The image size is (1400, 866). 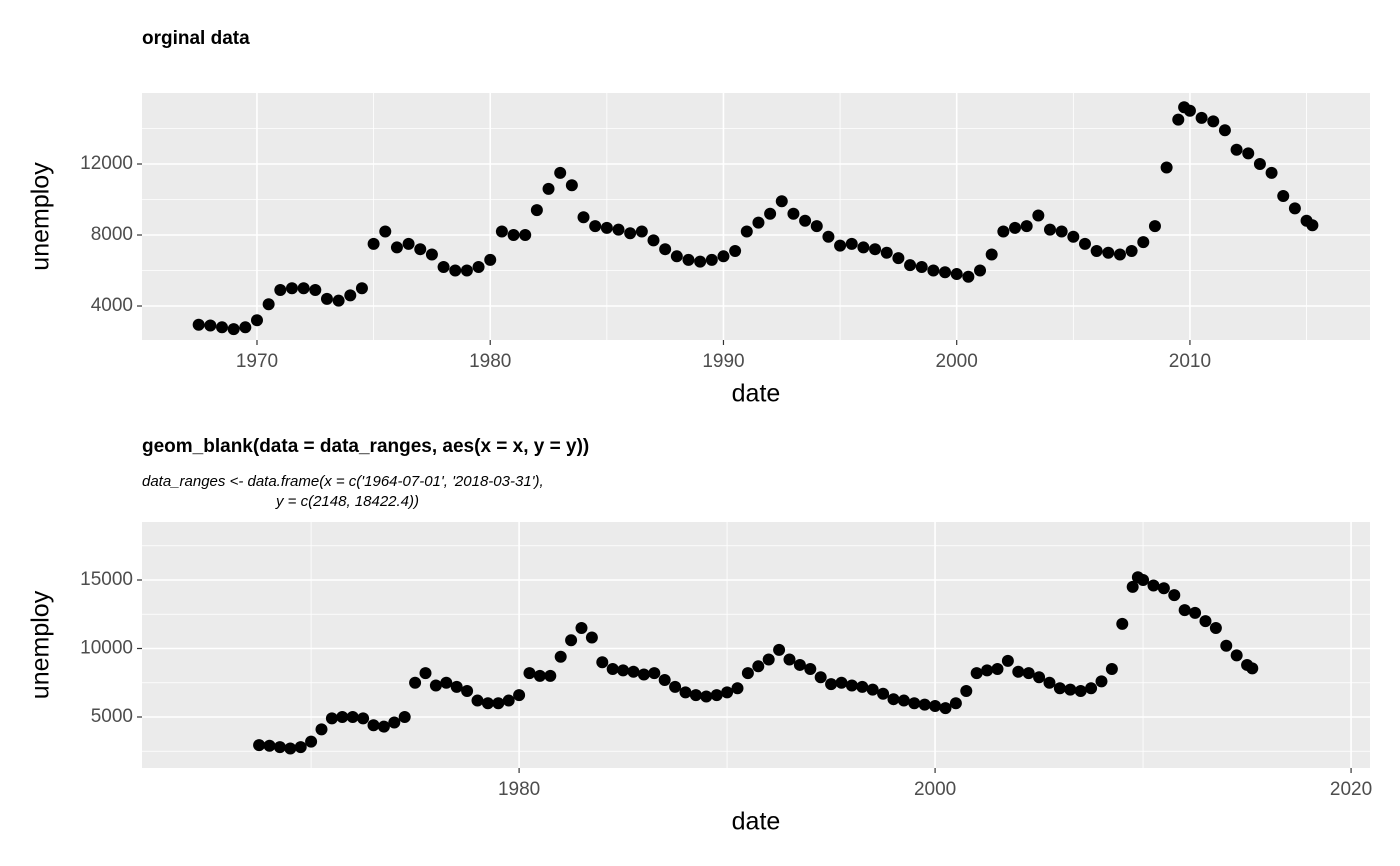 What do you see at coordinates (519, 789) in the screenshot?
I see `x-tick-label: 1980` at bounding box center [519, 789].